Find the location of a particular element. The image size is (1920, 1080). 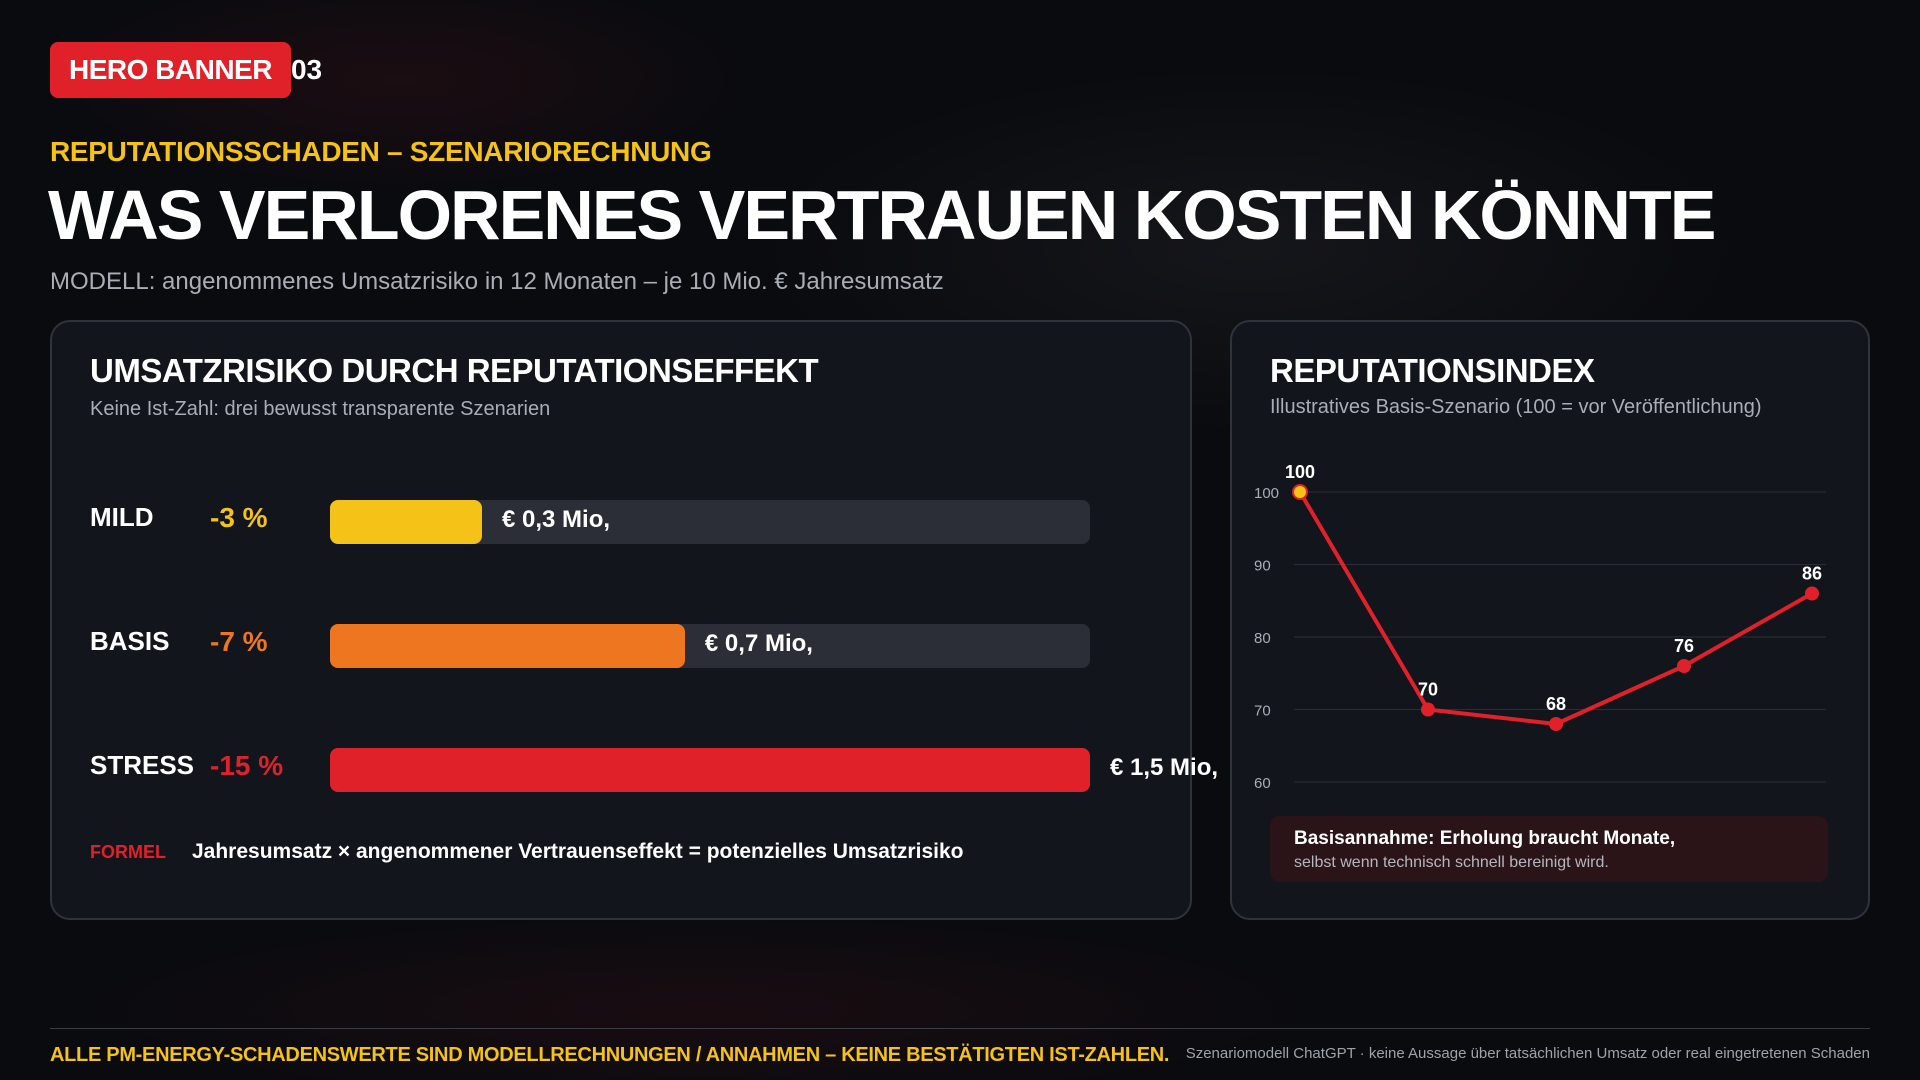

scenario-value-basis: € 0,7 Mio, is located at coordinates (758, 643).